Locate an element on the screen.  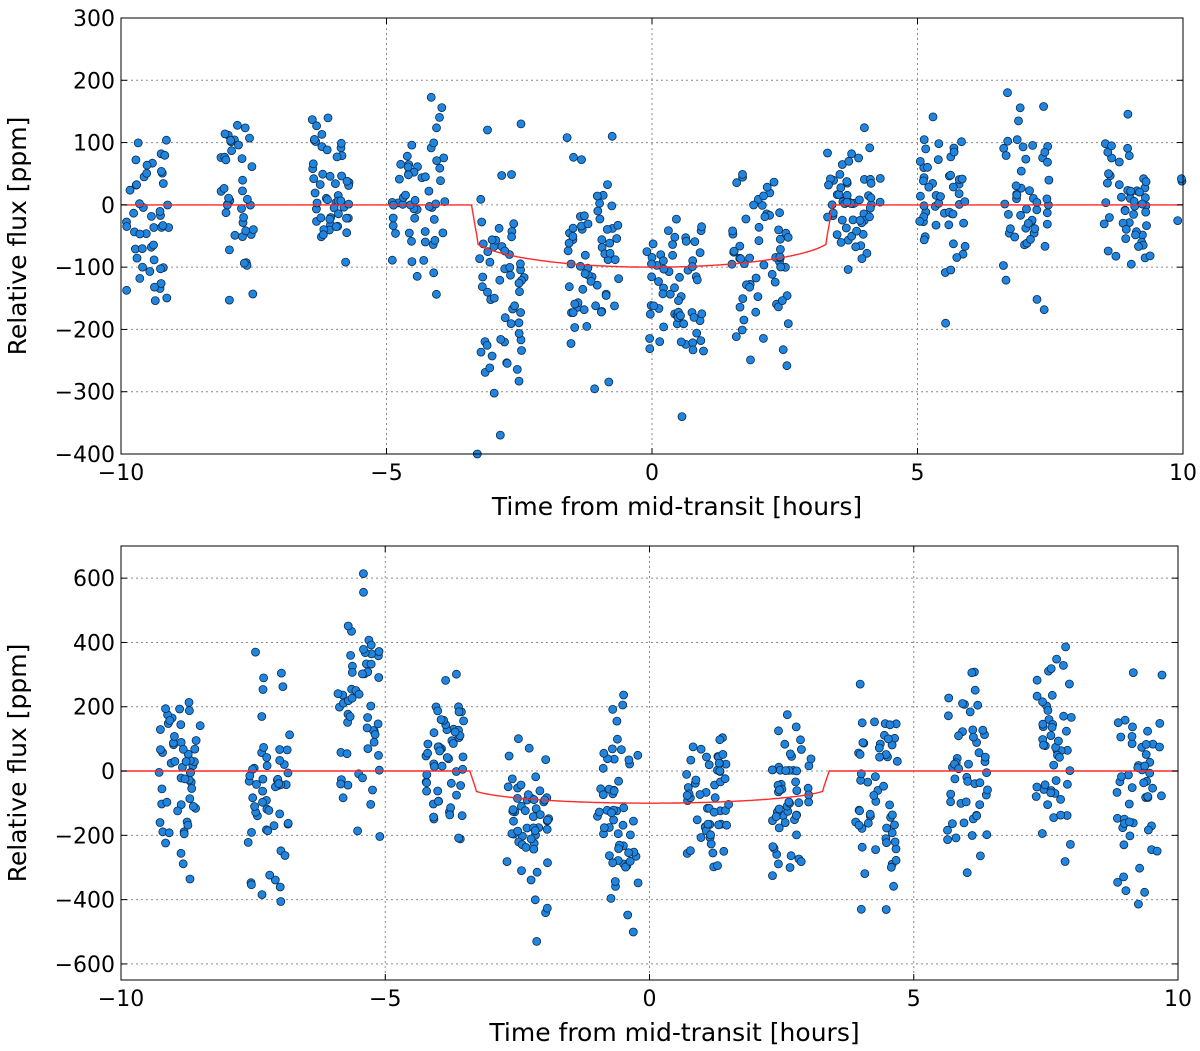
x-axis-label: Time from mid-transit [hours] is located at coordinates (676, 506).